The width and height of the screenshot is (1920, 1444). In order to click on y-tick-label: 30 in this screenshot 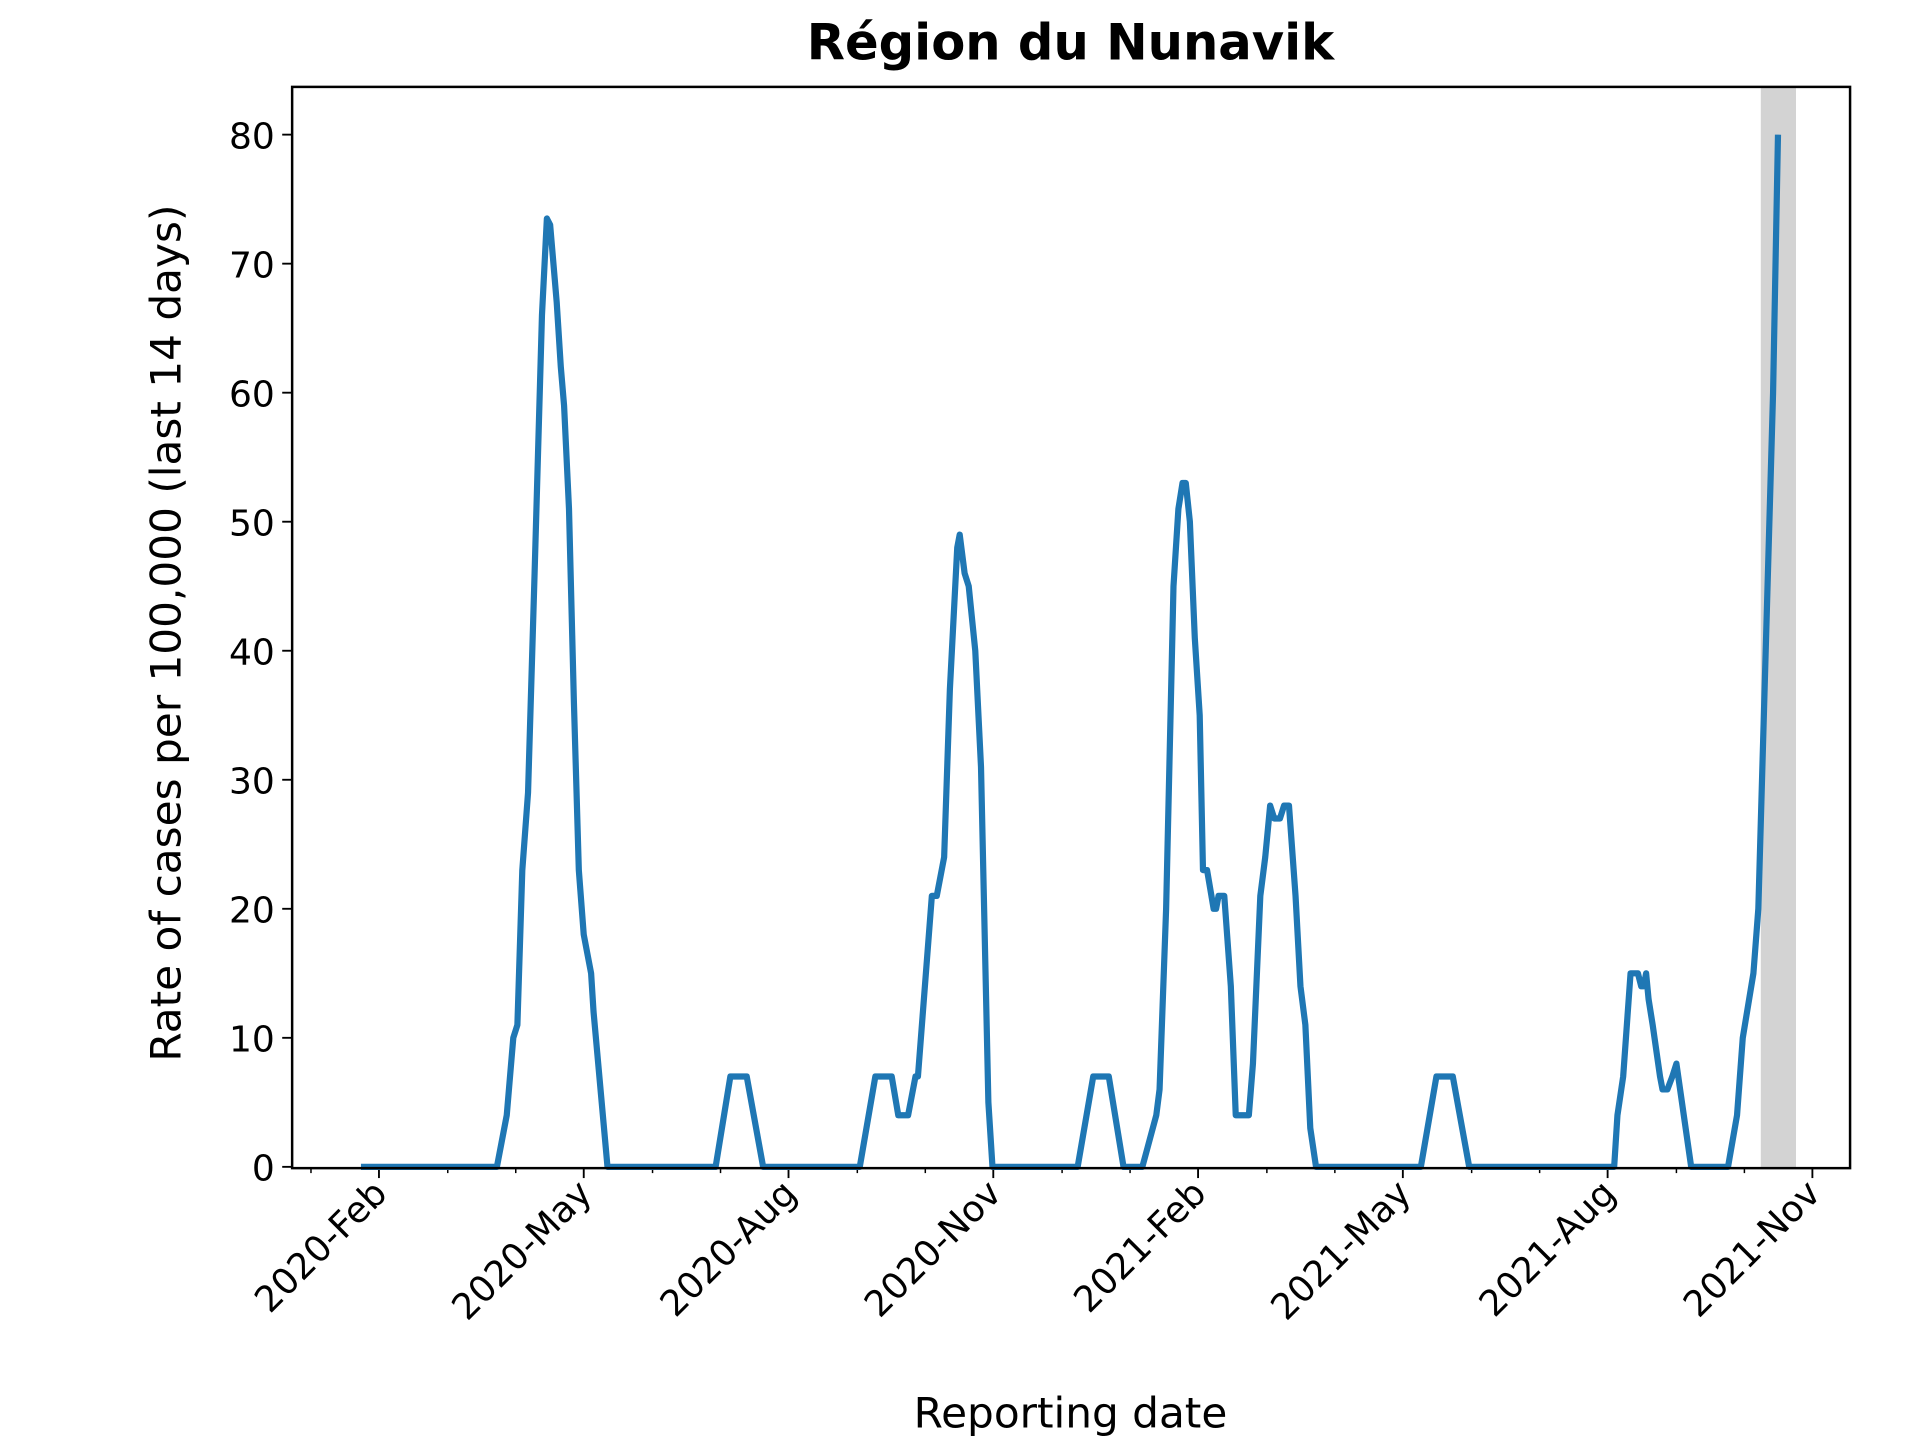, I will do `click(252, 781)`.